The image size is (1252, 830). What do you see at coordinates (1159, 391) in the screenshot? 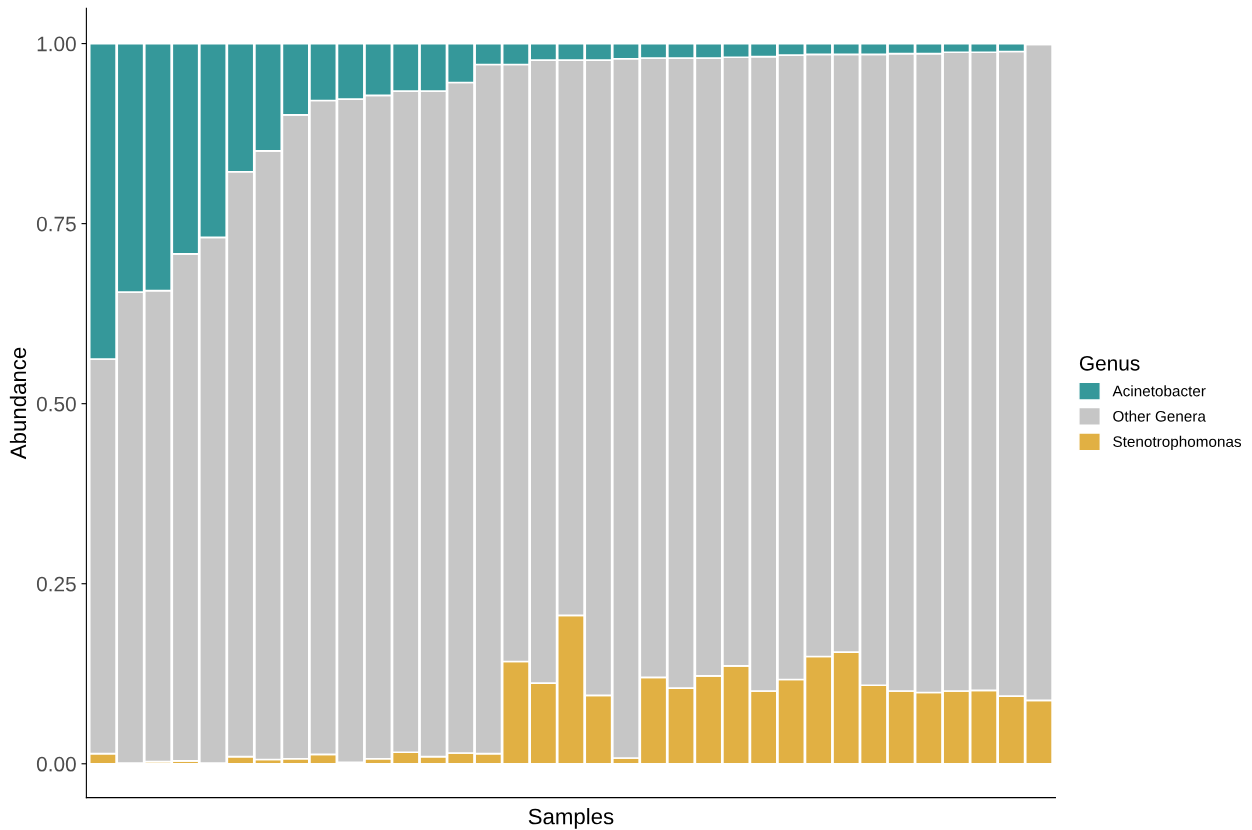
I see `legend-label: Acinetobacter` at bounding box center [1159, 391].